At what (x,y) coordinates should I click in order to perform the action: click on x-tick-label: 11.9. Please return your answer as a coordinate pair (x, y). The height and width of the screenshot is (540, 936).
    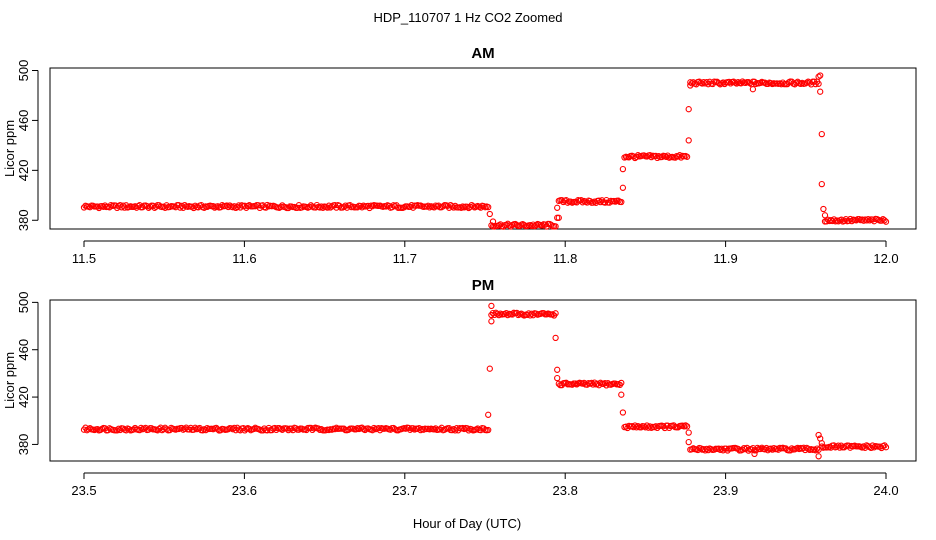
    Looking at the image, I should click on (725, 258).